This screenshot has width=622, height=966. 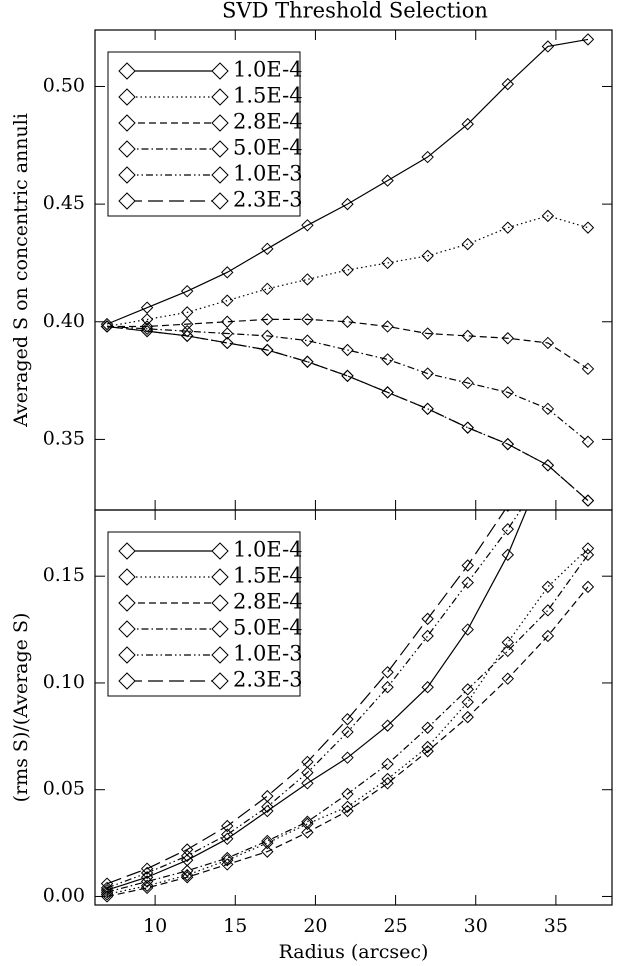 What do you see at coordinates (155, 926) in the screenshot?
I see `x-tick-label: 10` at bounding box center [155, 926].